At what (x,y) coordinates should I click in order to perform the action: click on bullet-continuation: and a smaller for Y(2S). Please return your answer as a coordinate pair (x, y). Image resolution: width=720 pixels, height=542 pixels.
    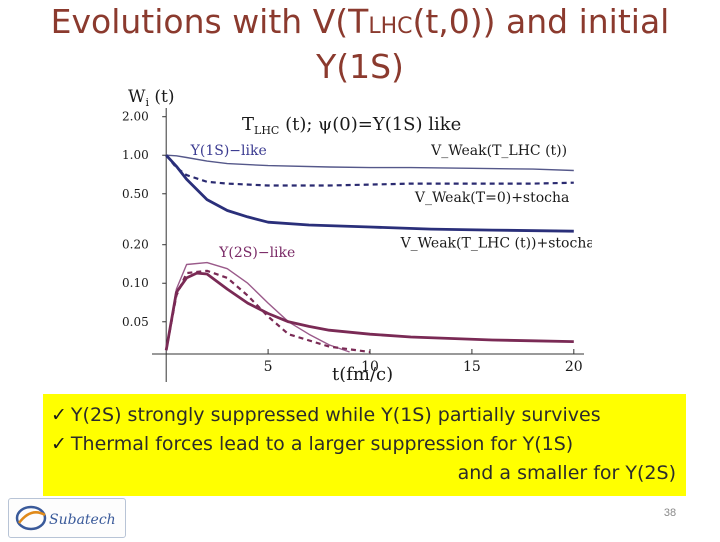
    Looking at the image, I should click on (566, 473).